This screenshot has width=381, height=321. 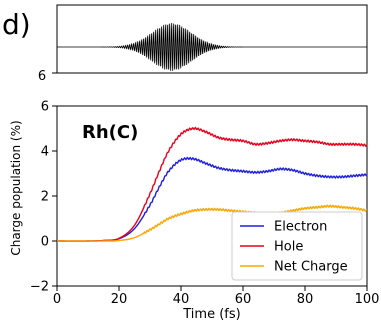 I want to click on legend-box, so click(x=297, y=246).